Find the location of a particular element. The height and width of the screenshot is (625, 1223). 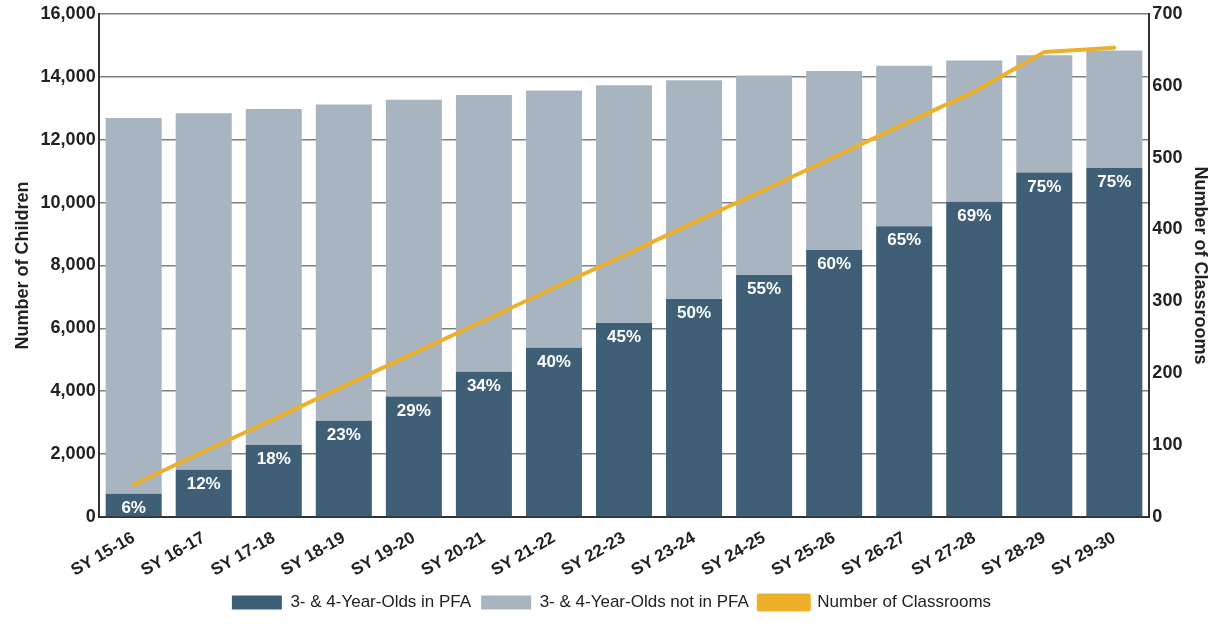

annotation: 29% is located at coordinates (413, 410).